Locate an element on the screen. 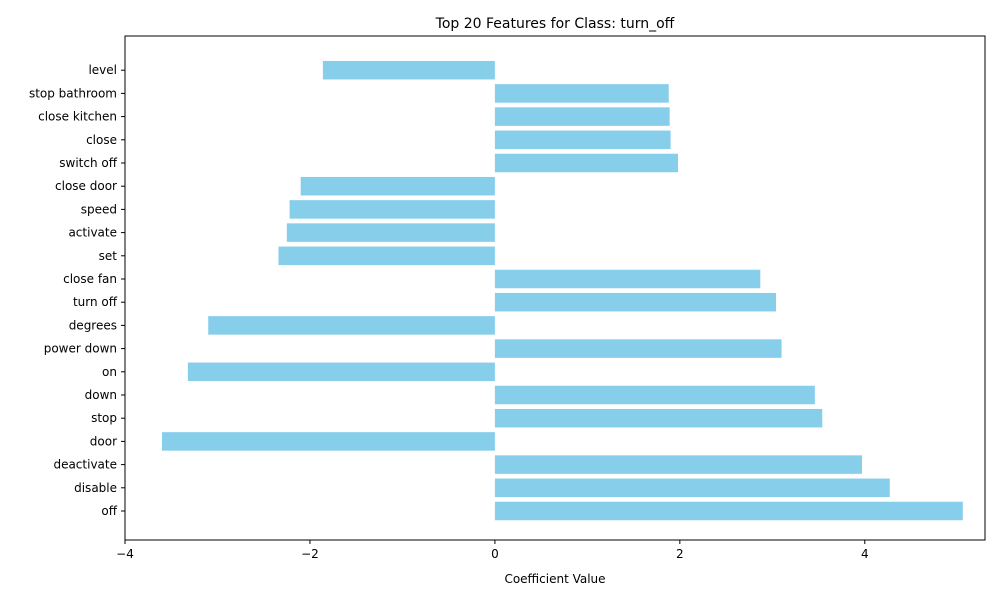 The height and width of the screenshot is (604, 1000). y-tick-label: turn off is located at coordinates (95, 302).